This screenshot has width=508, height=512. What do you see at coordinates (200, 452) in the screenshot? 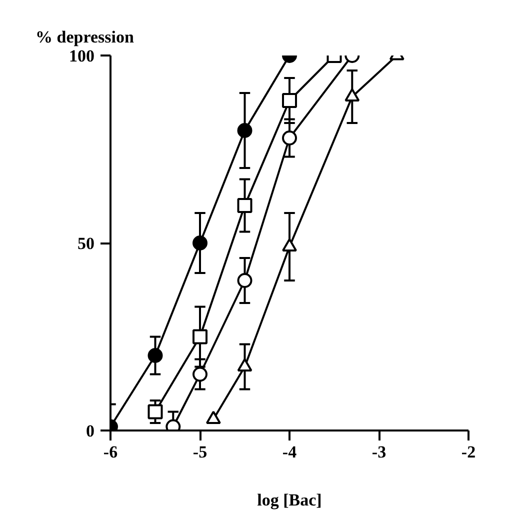
I see `x-tick-label: -5` at bounding box center [200, 452].